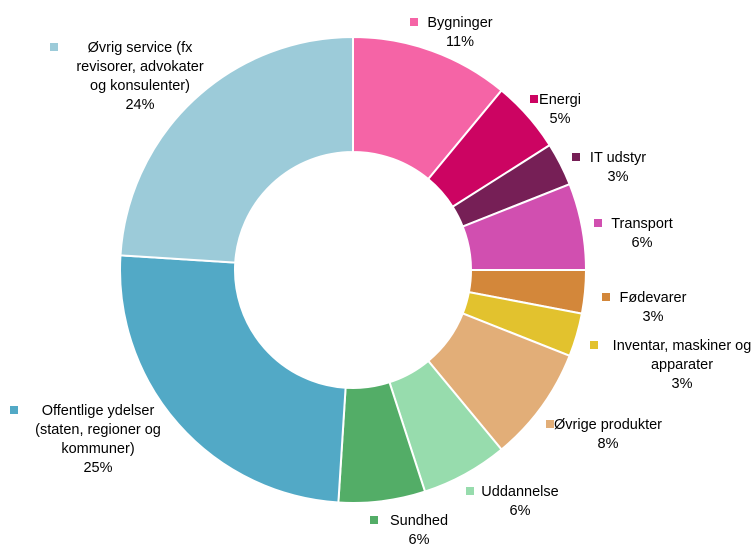 The image size is (753, 552). Describe the element at coordinates (560, 119) in the screenshot. I see `slice-value-label: 5%` at that location.